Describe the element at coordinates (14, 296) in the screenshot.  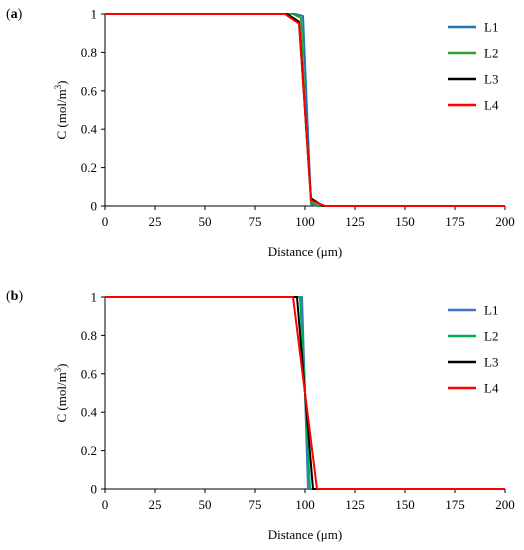
I see `panel-label-b: (b)` at that location.